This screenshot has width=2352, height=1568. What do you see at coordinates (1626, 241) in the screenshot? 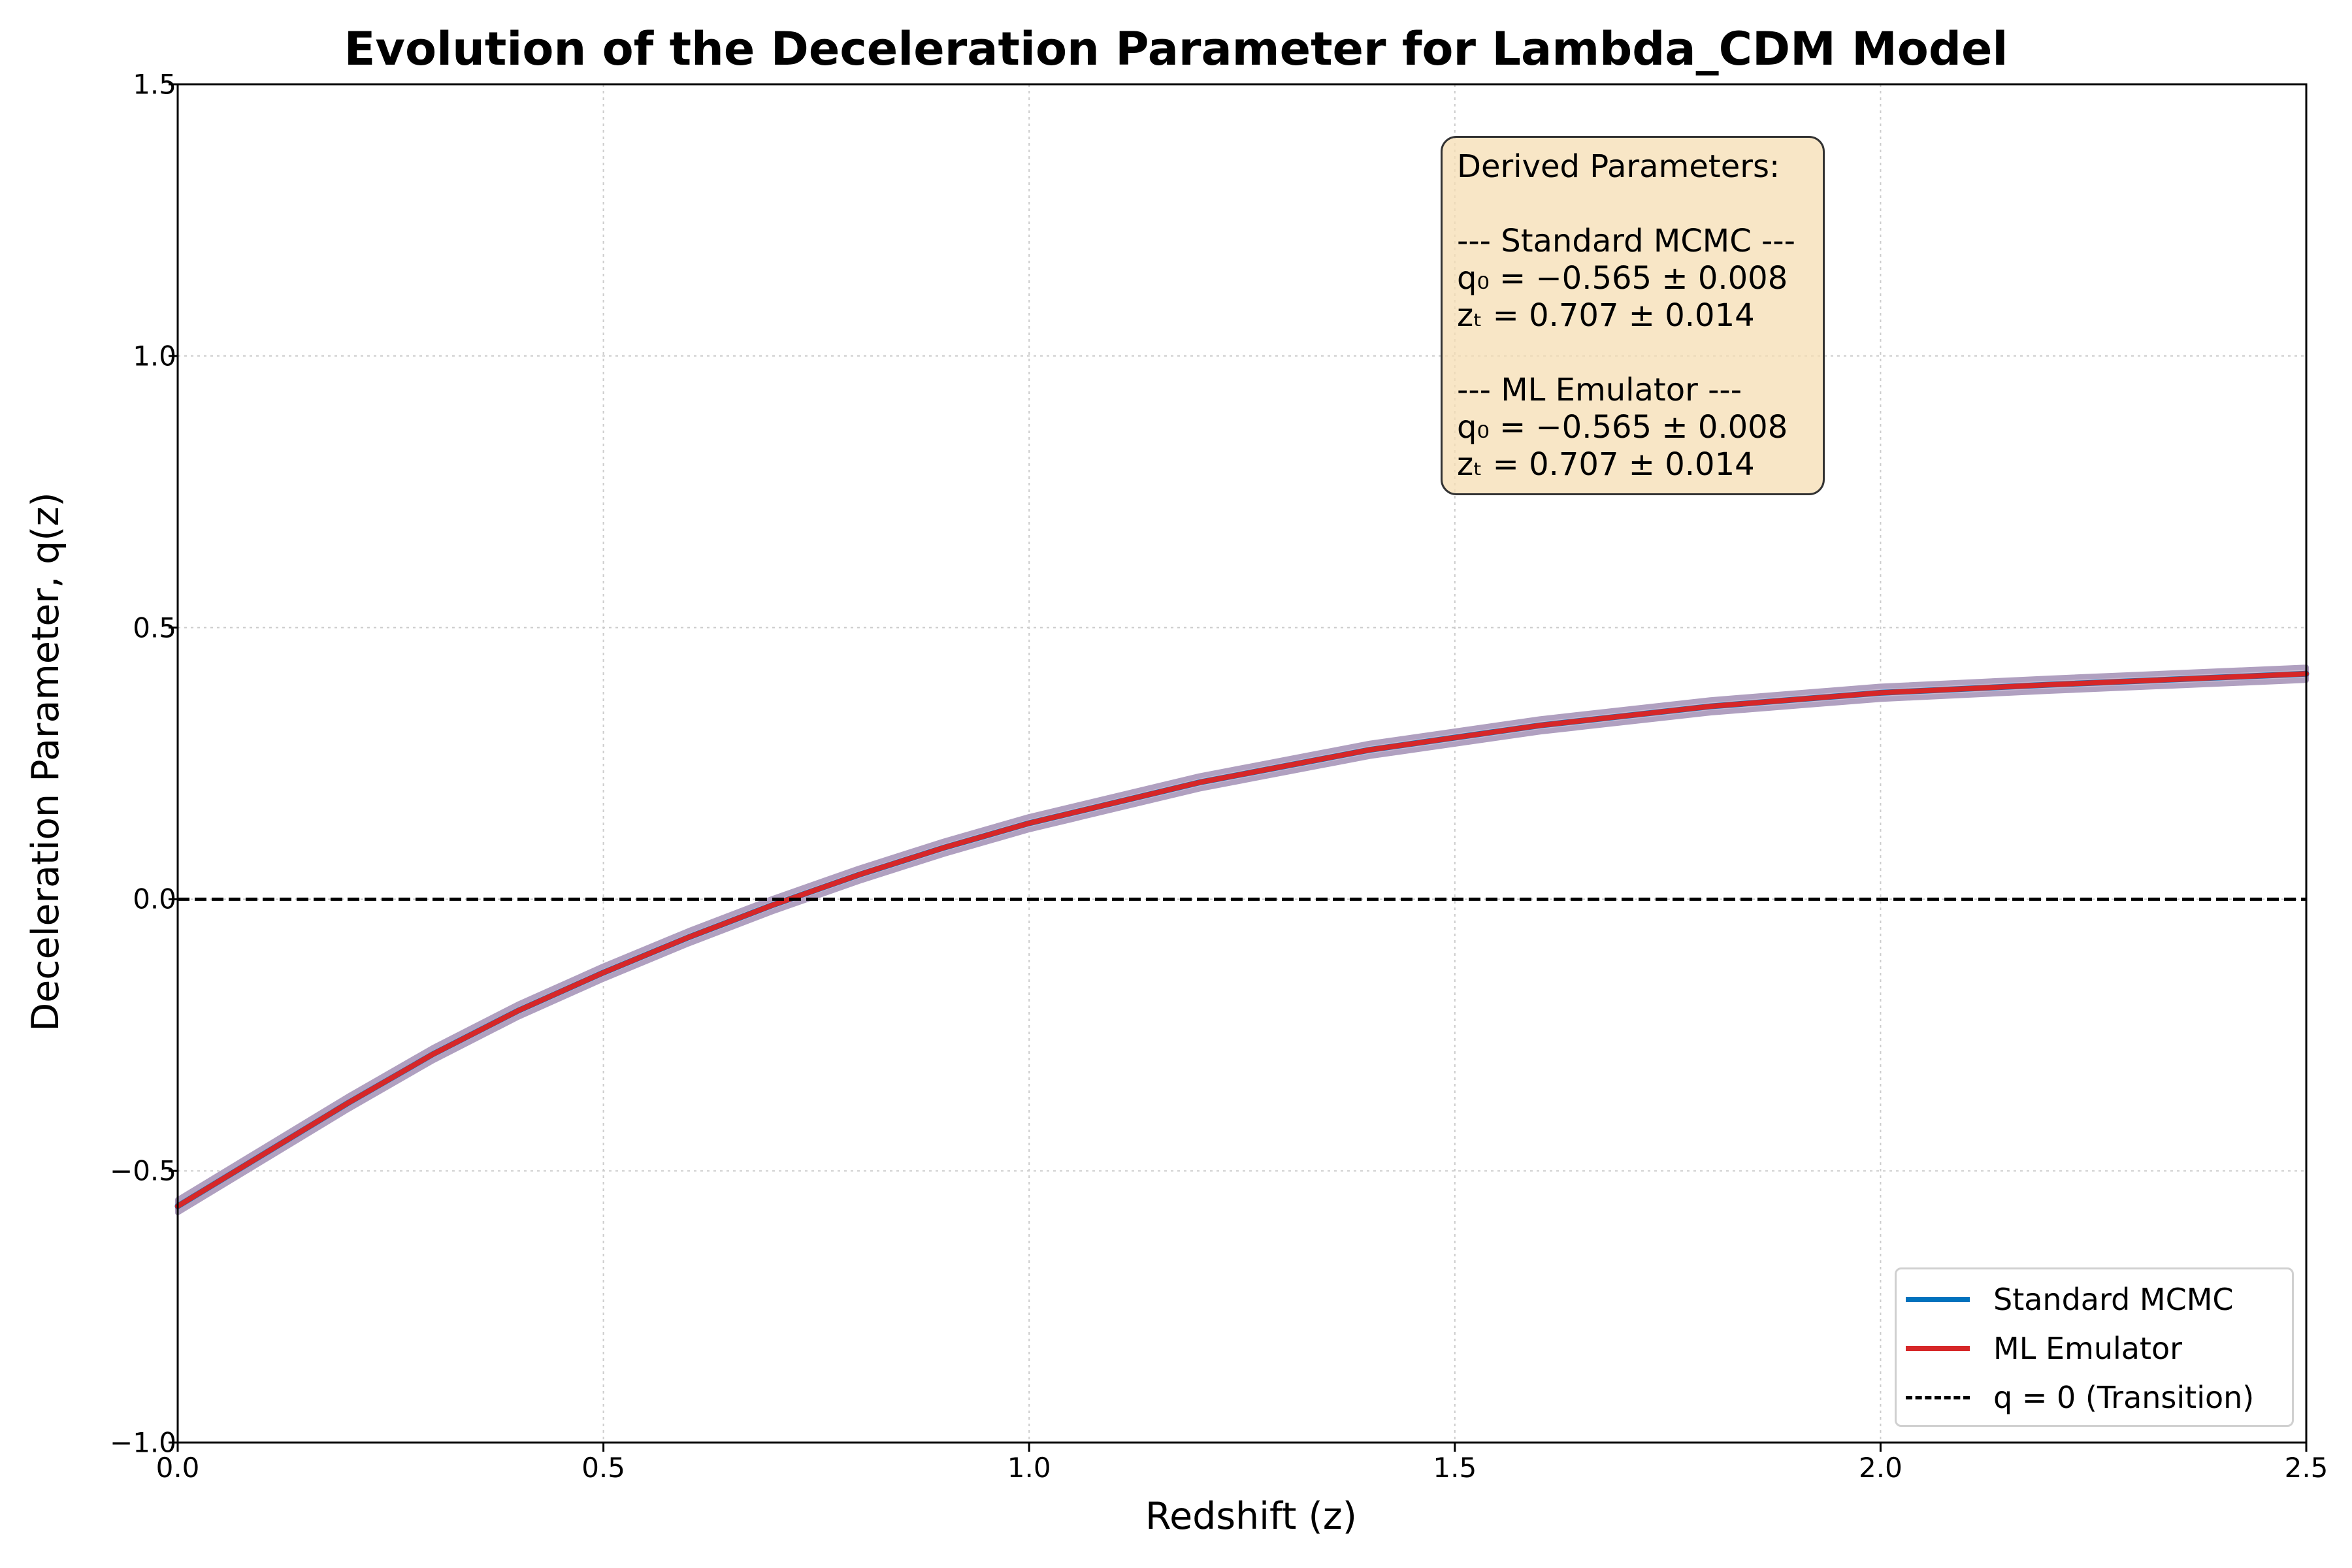
I see `annotation-mcmc-header: --- Standard MCMC ---` at bounding box center [1626, 241].